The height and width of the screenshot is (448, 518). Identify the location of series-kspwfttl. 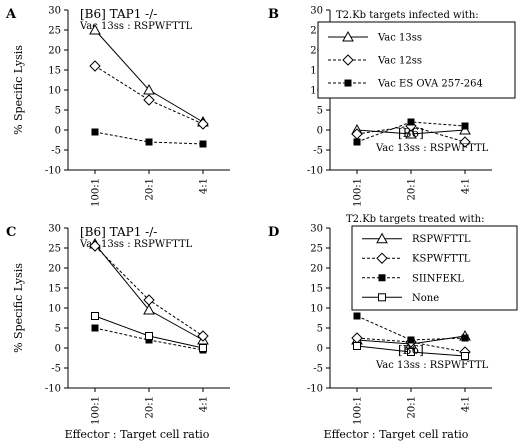
(149, 291).